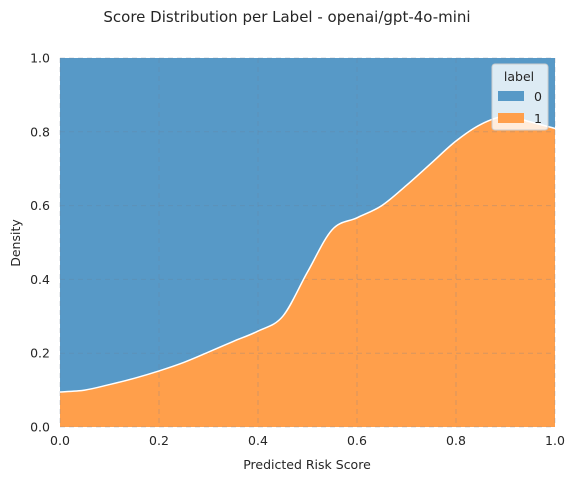  What do you see at coordinates (538, 118) in the screenshot?
I see `legend-label-1: 1` at bounding box center [538, 118].